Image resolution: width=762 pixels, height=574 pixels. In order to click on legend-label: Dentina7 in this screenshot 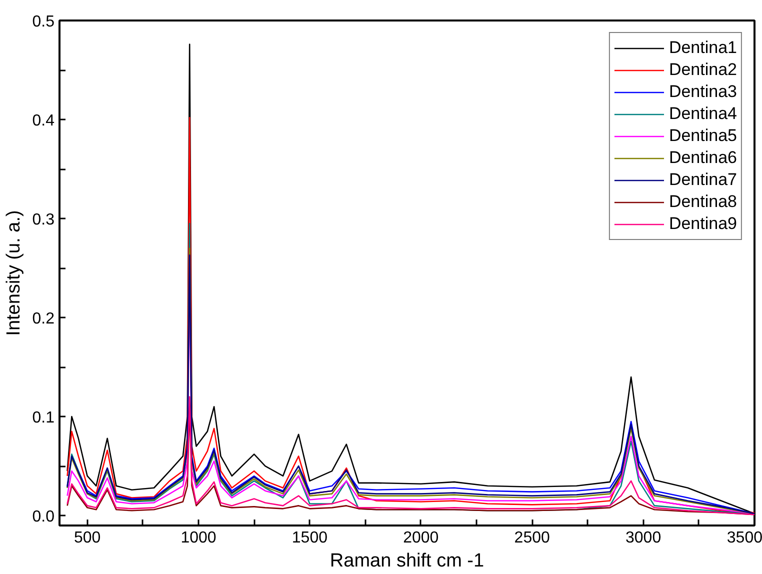, I will do `click(702, 180)`.